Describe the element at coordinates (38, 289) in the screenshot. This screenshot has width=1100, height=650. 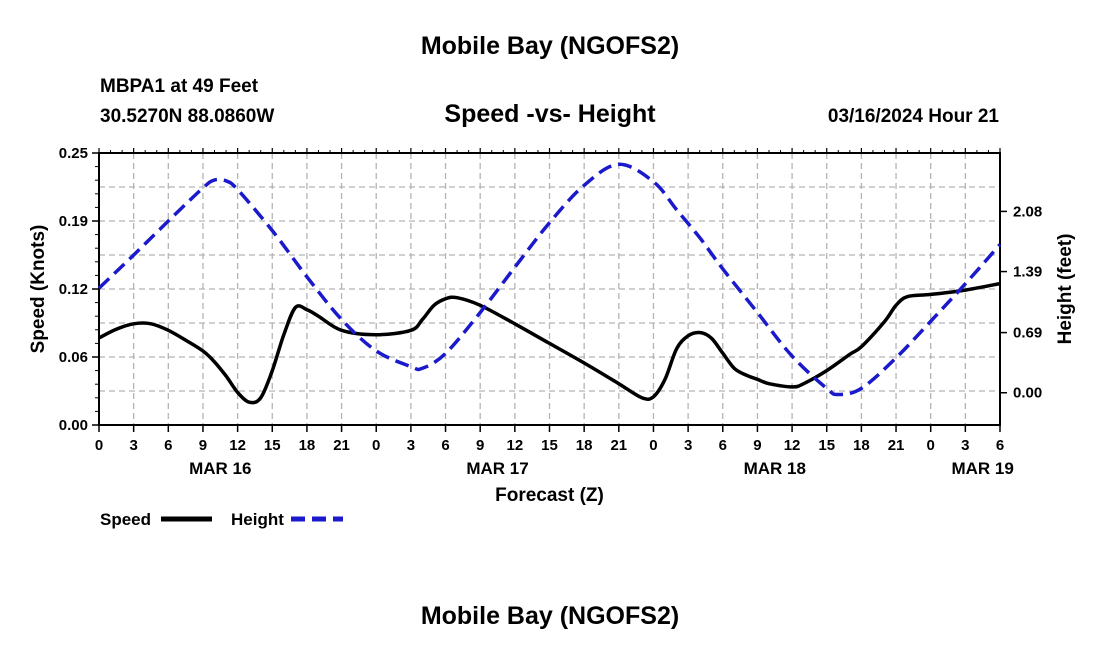
I see `y-left-axis-title: Speed (Knots)` at that location.